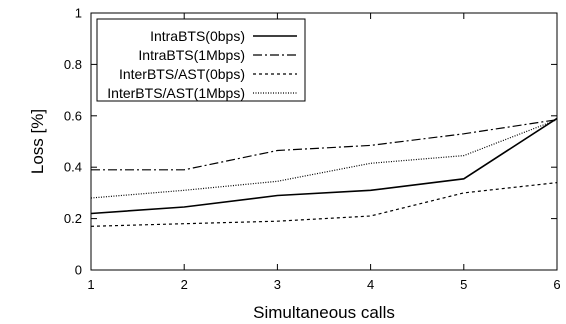 The image size is (566, 324). What do you see at coordinates (73, 64) in the screenshot?
I see `y-tick-label: 0.8` at bounding box center [73, 64].